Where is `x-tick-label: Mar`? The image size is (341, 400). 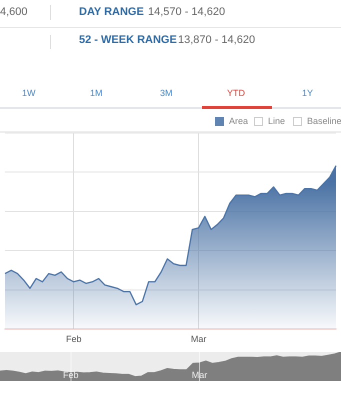
x-tick-label: Mar is located at coordinates (198, 339).